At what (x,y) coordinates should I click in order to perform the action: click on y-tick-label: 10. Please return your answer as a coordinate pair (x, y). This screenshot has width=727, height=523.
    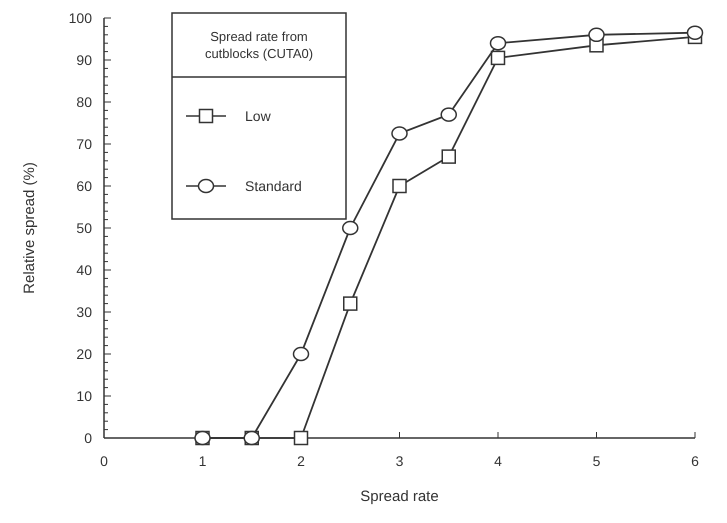
    Looking at the image, I should click on (84, 396).